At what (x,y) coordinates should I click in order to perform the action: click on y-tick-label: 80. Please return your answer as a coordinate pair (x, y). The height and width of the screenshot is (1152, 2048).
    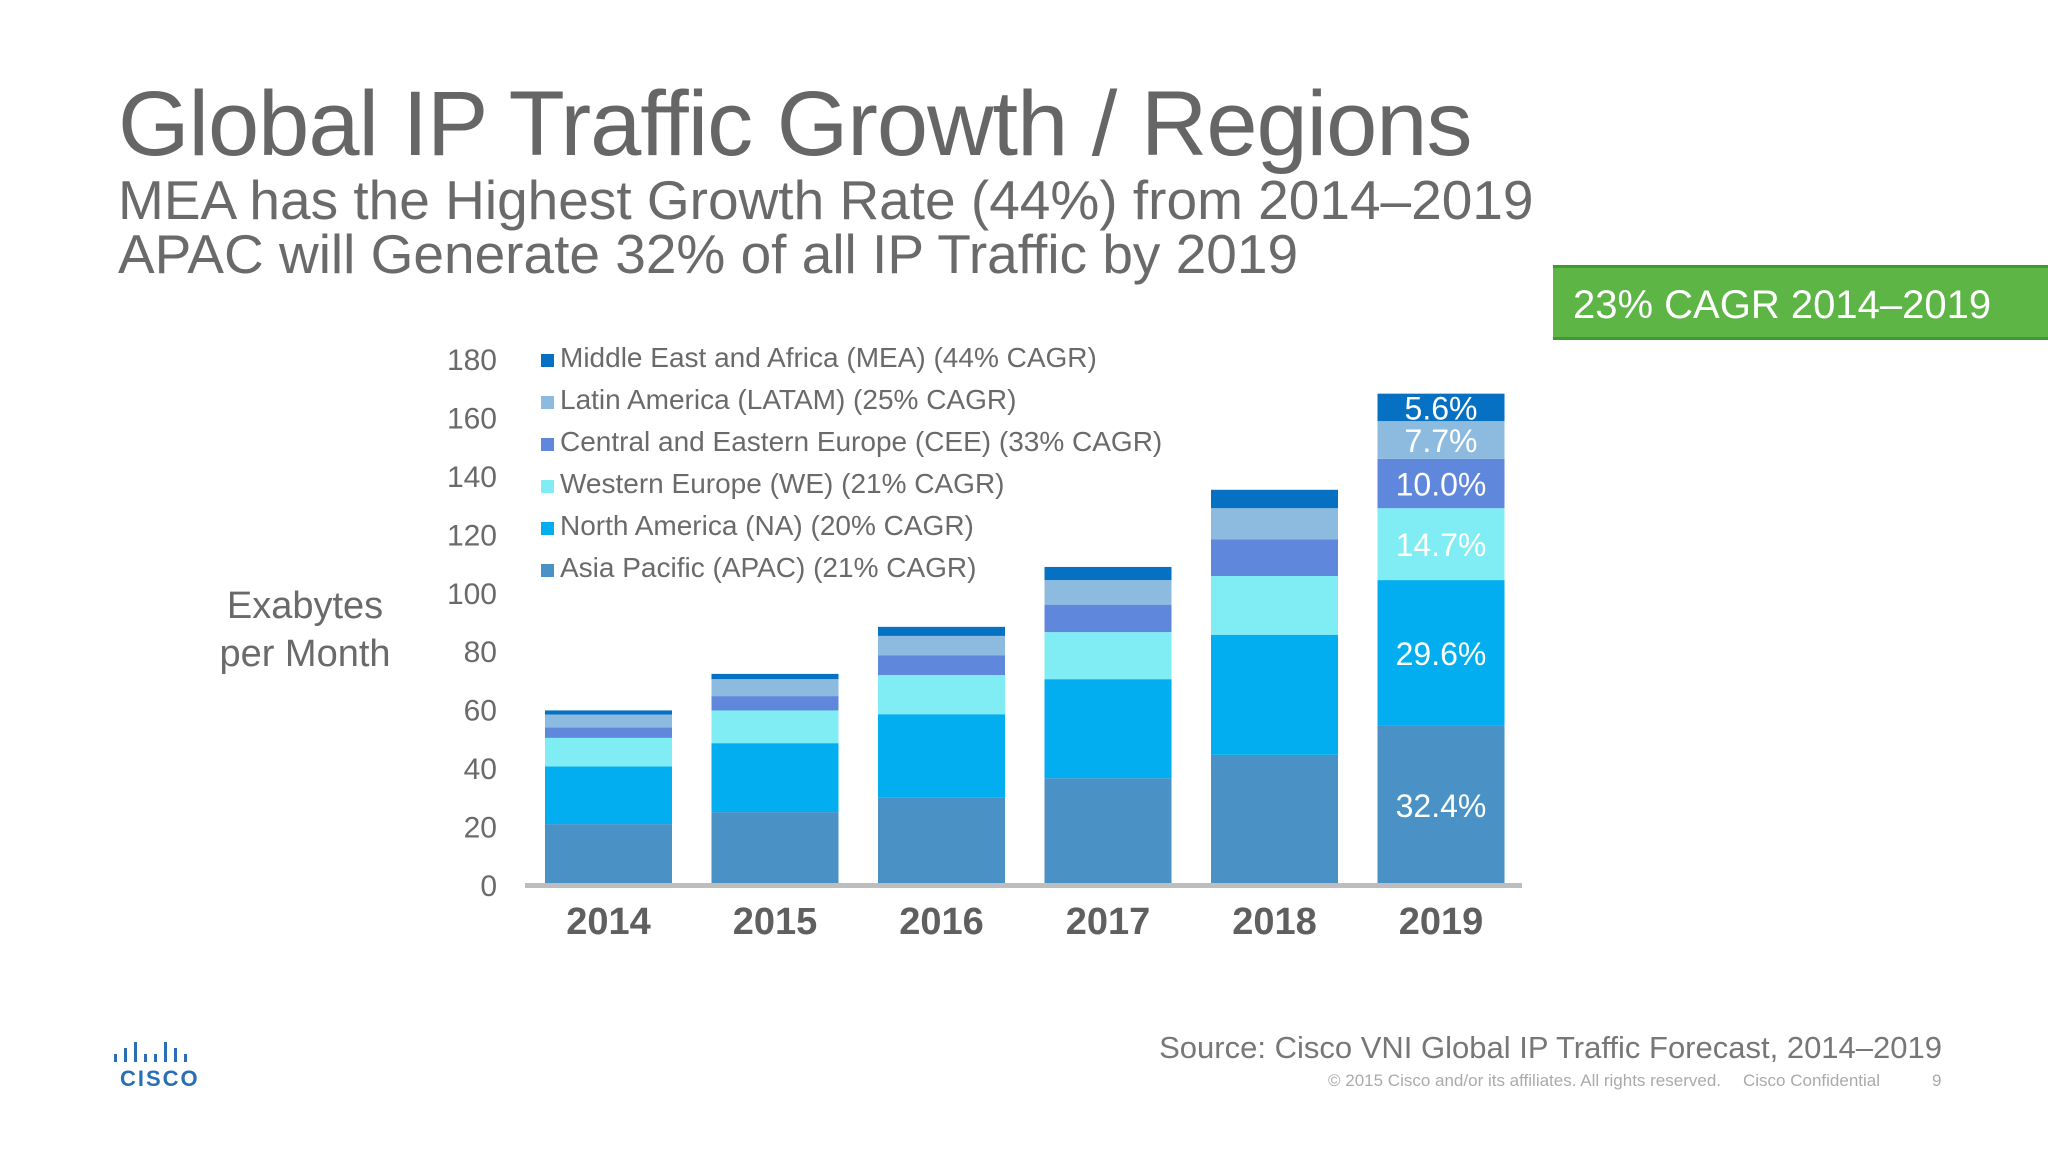
    Looking at the image, I should click on (480, 652).